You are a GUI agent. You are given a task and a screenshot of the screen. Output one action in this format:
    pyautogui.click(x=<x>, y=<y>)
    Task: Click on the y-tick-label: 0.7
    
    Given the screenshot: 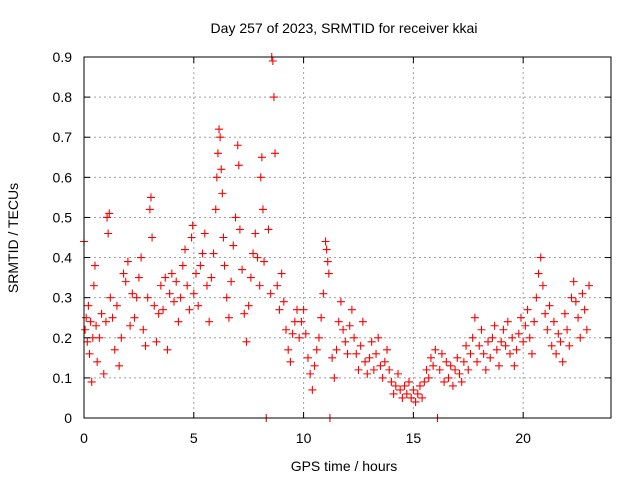 What is the action you would take?
    pyautogui.click(x=63, y=137)
    